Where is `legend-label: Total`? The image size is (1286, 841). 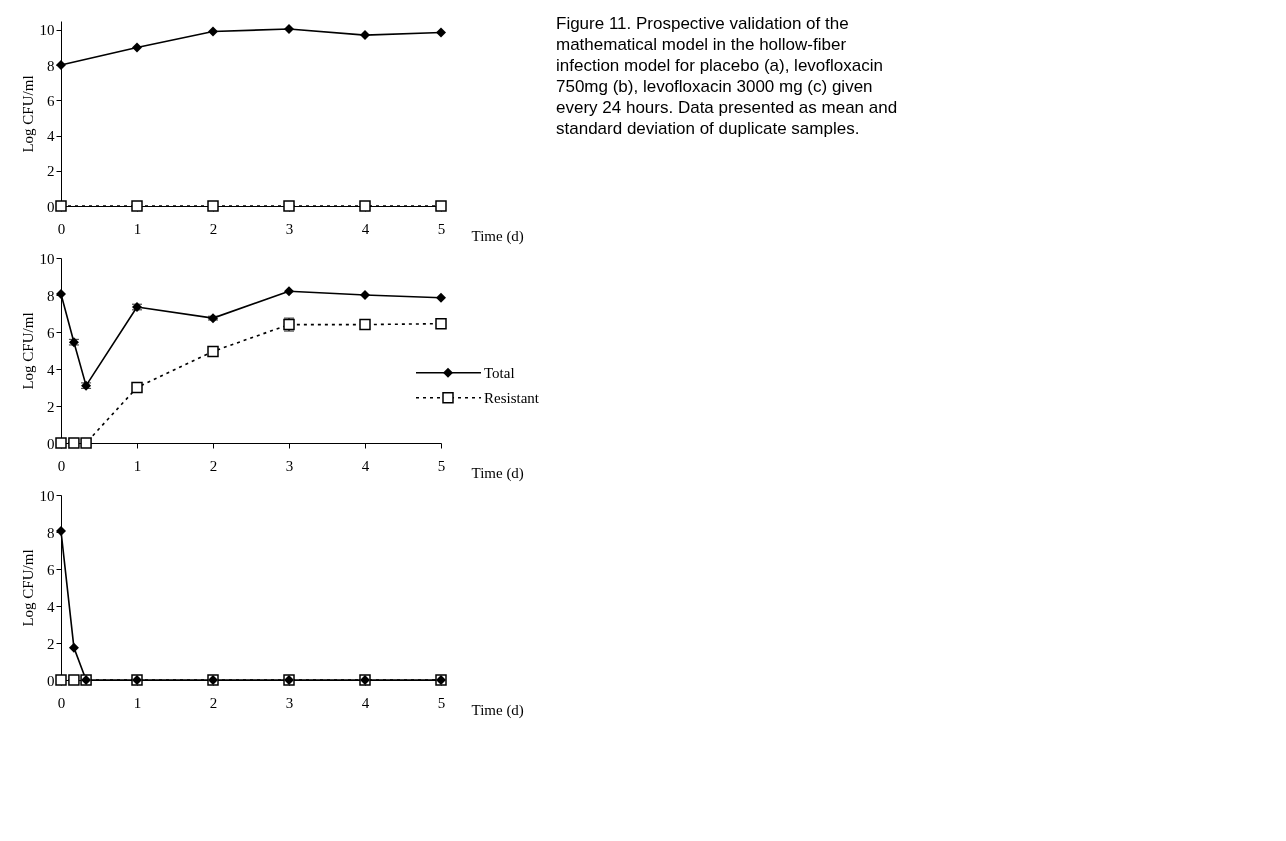
legend-label: Total is located at coordinates (499, 372).